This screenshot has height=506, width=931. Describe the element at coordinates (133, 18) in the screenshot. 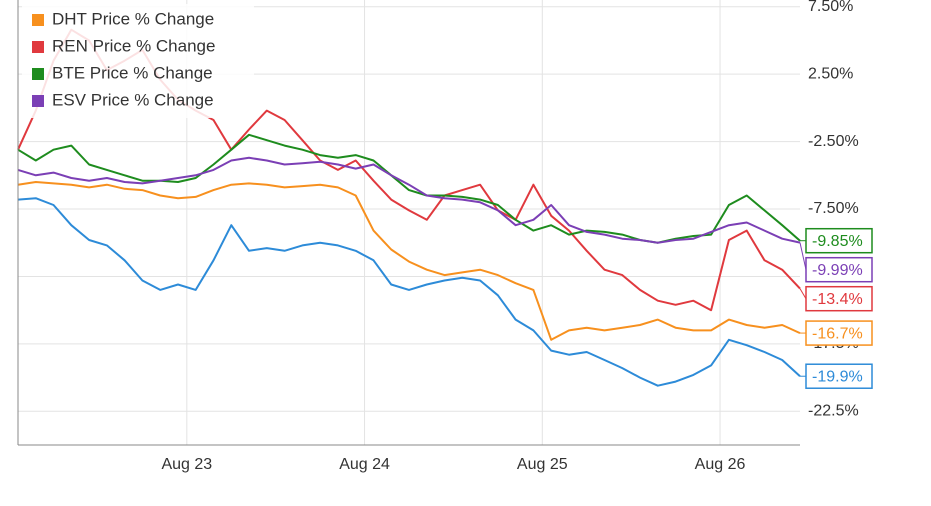

I see `legend-label: DHT Price % Change` at that location.